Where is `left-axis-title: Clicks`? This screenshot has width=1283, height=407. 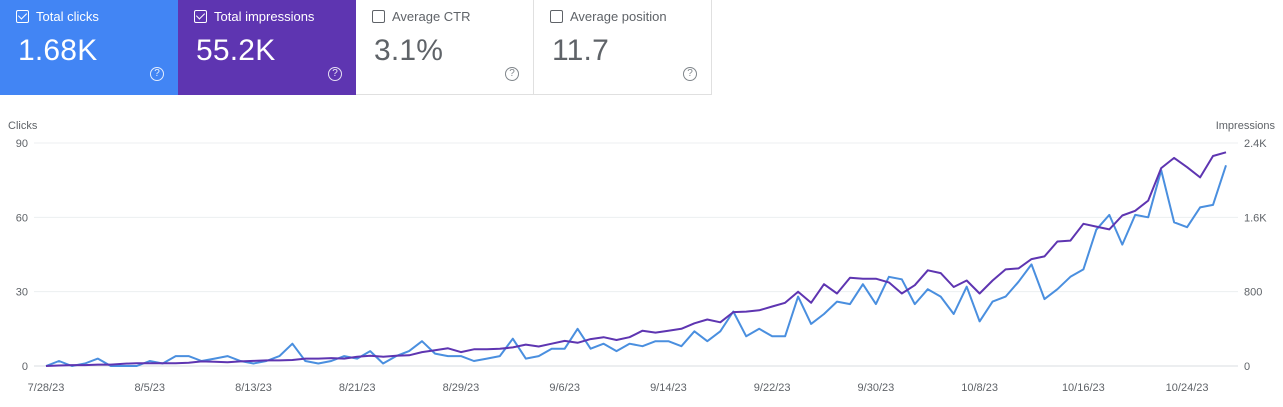
left-axis-title: Clicks is located at coordinates (23, 126).